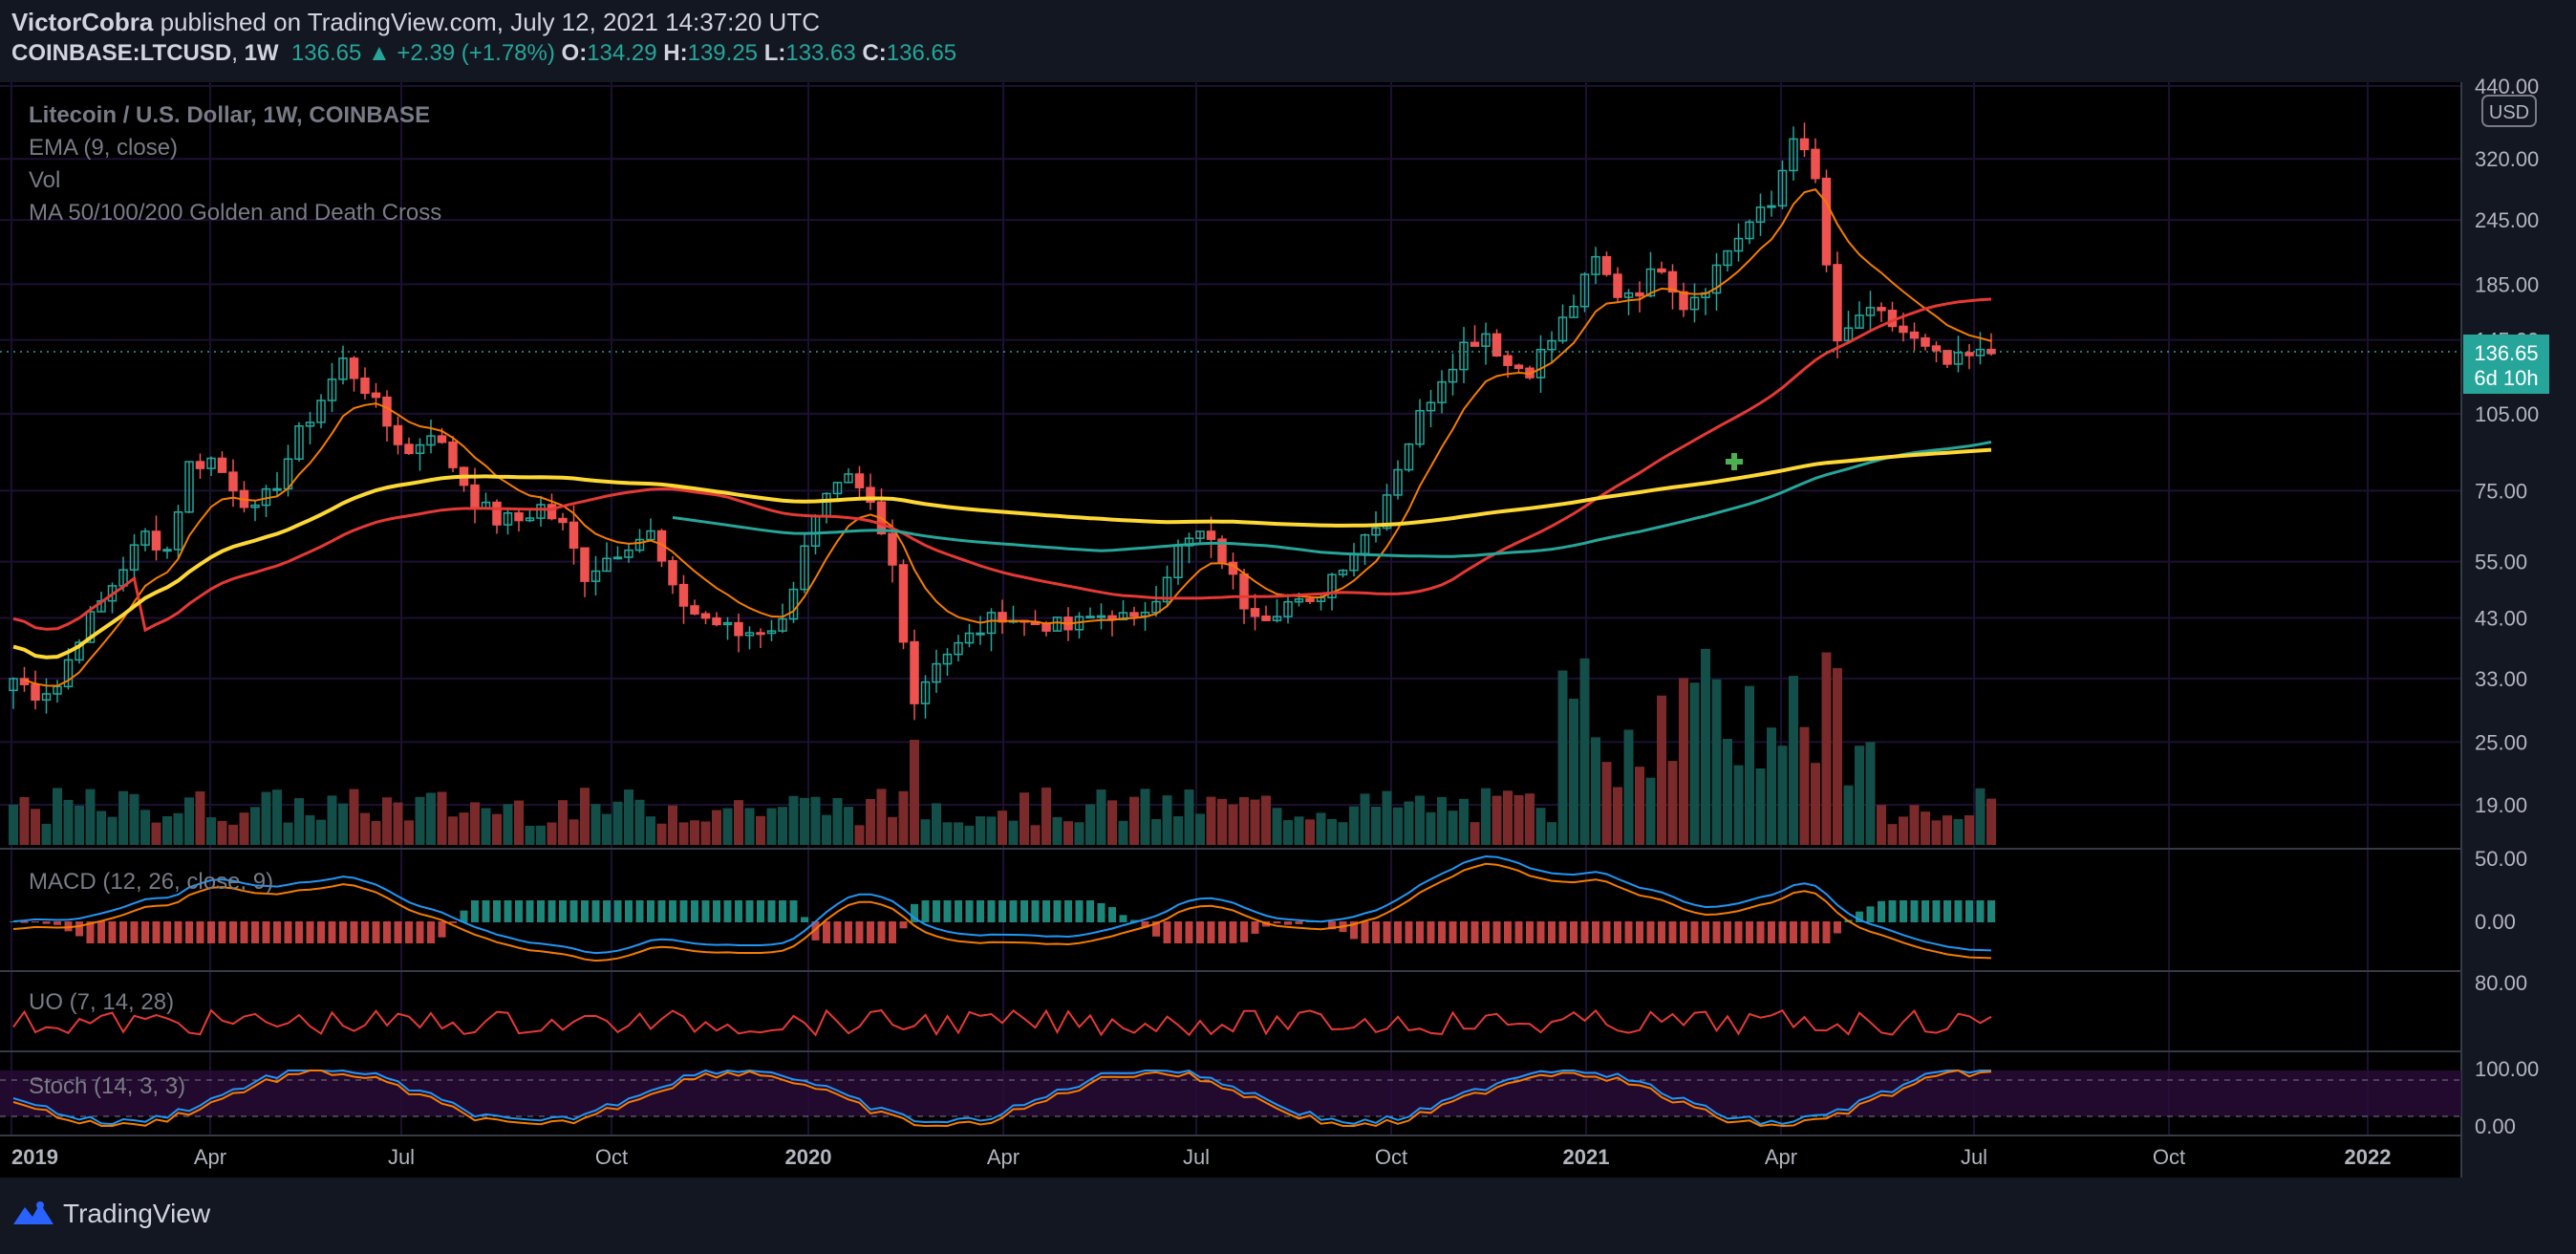  What do you see at coordinates (2495, 922) in the screenshot?
I see `macd-tick-label: 0.00` at bounding box center [2495, 922].